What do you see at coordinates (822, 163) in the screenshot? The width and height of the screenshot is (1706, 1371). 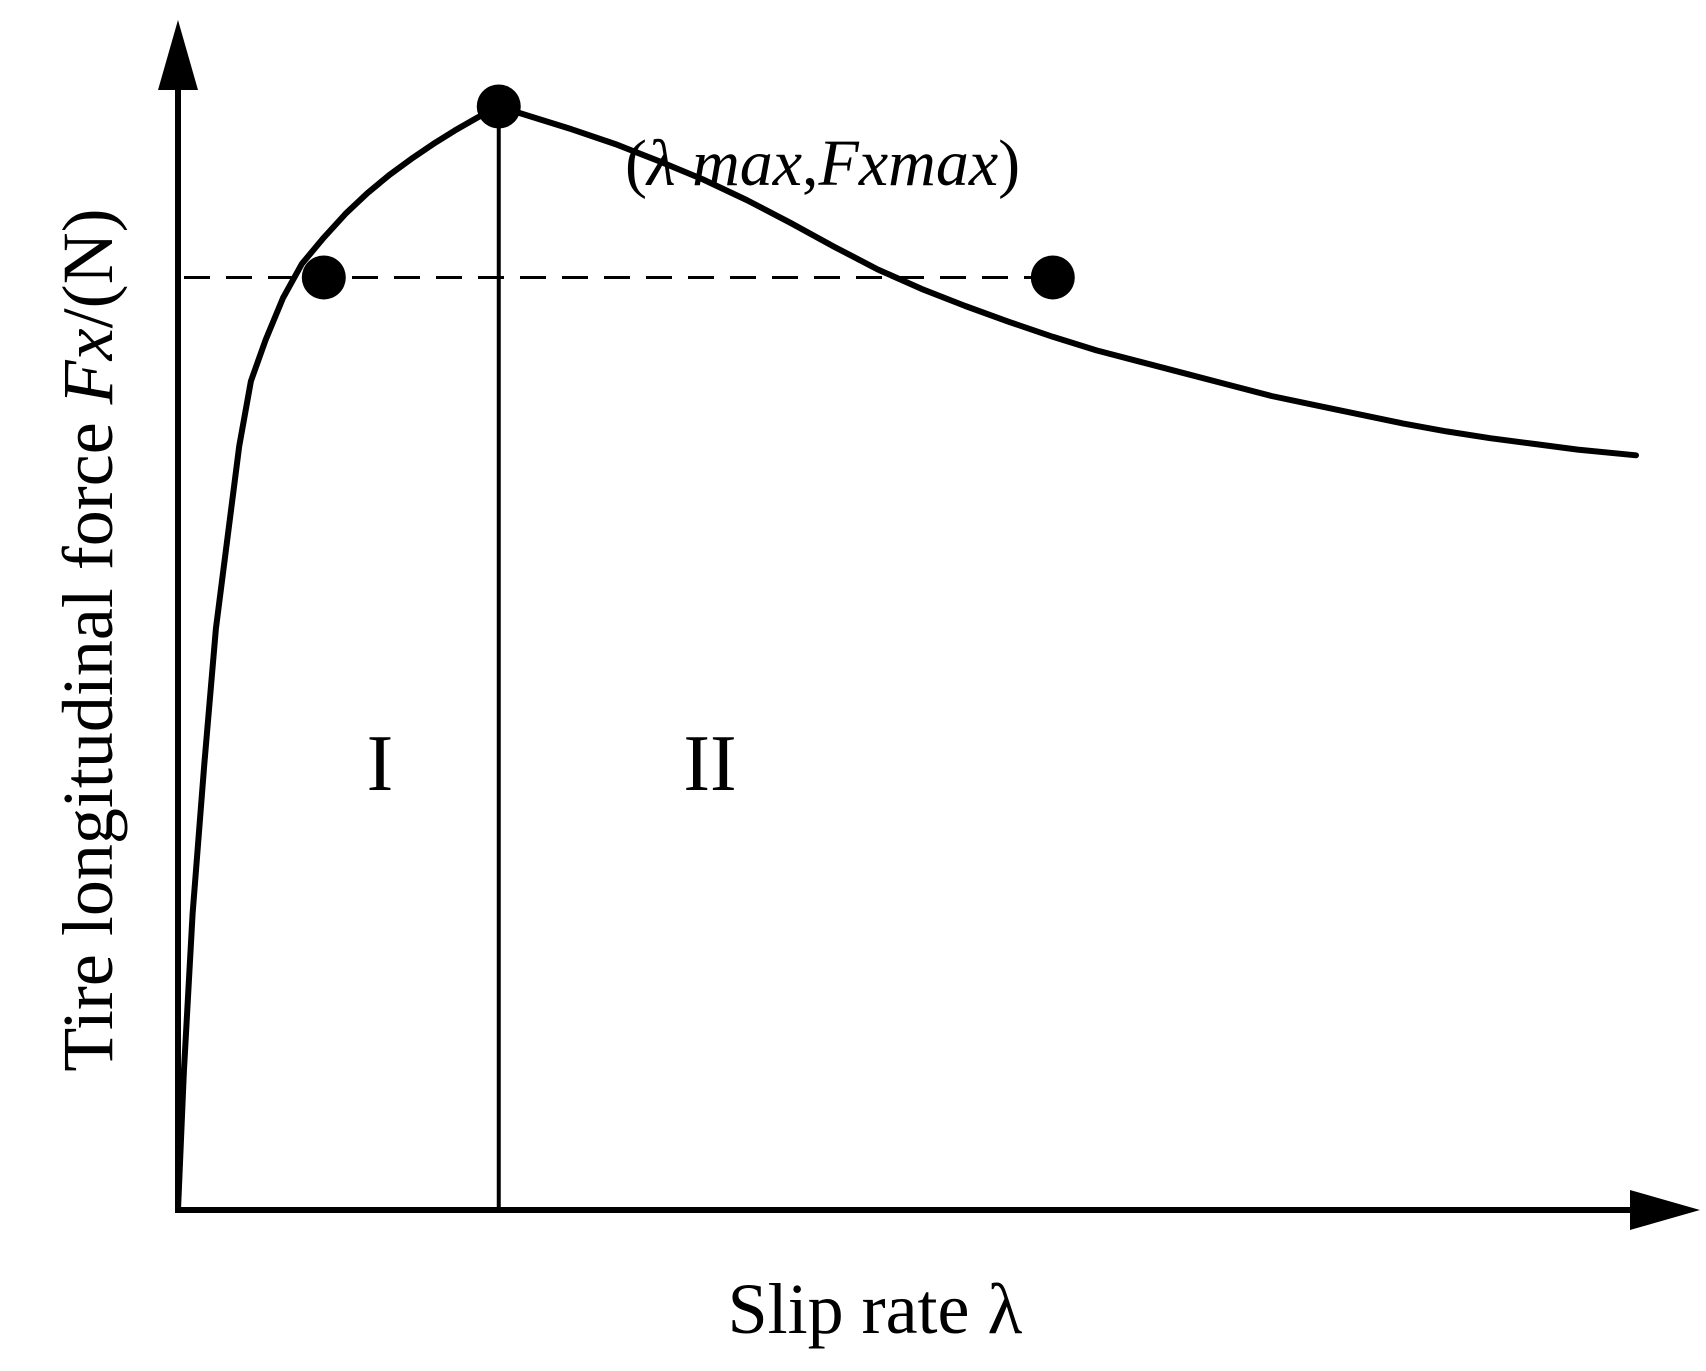 I see `peak-annotation: (λ max,Fxmax)` at bounding box center [822, 163].